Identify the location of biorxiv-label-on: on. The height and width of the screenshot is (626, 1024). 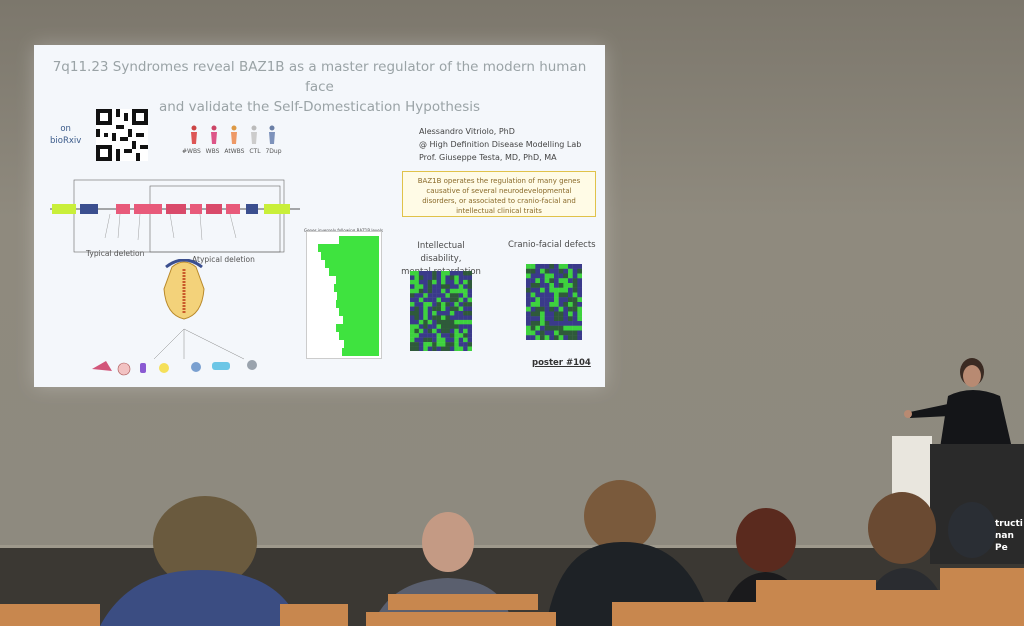
(65, 129).